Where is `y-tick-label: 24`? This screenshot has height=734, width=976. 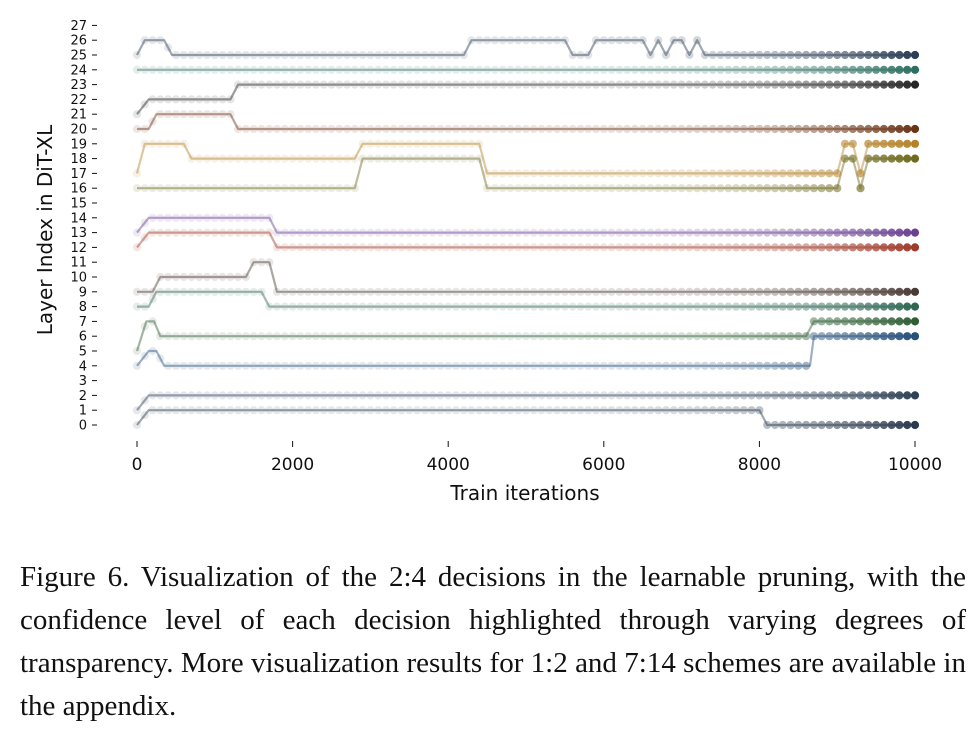 y-tick-label: 24 is located at coordinates (78, 70).